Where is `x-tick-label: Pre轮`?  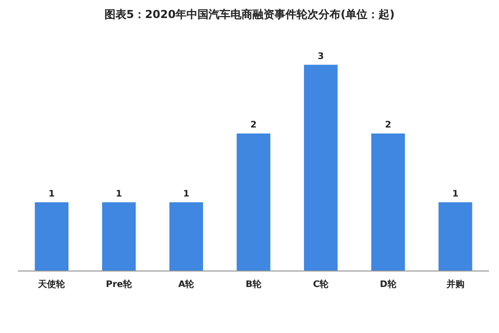 x-tick-label: Pre轮 is located at coordinates (119, 284).